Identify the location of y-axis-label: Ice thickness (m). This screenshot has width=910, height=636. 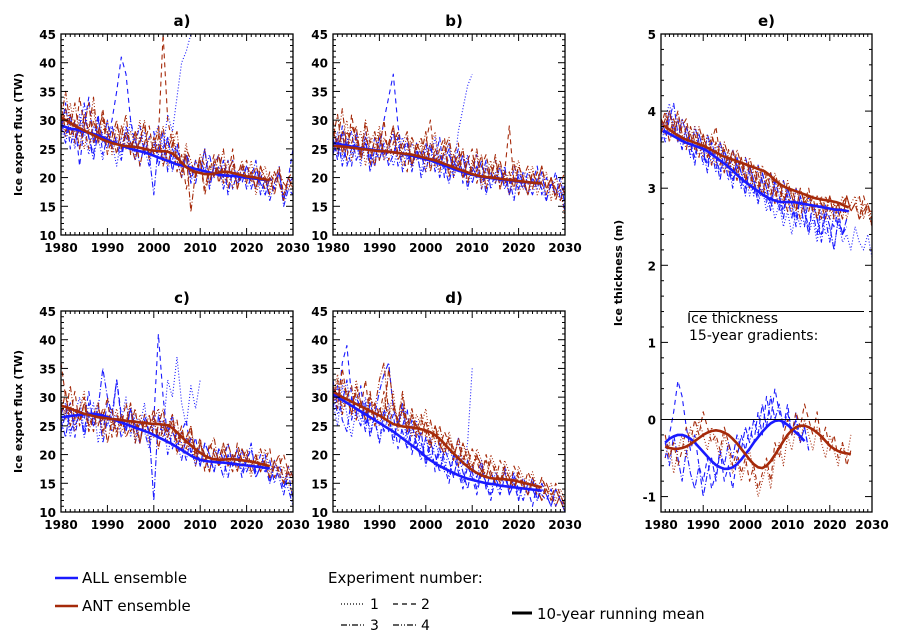
(618, 273).